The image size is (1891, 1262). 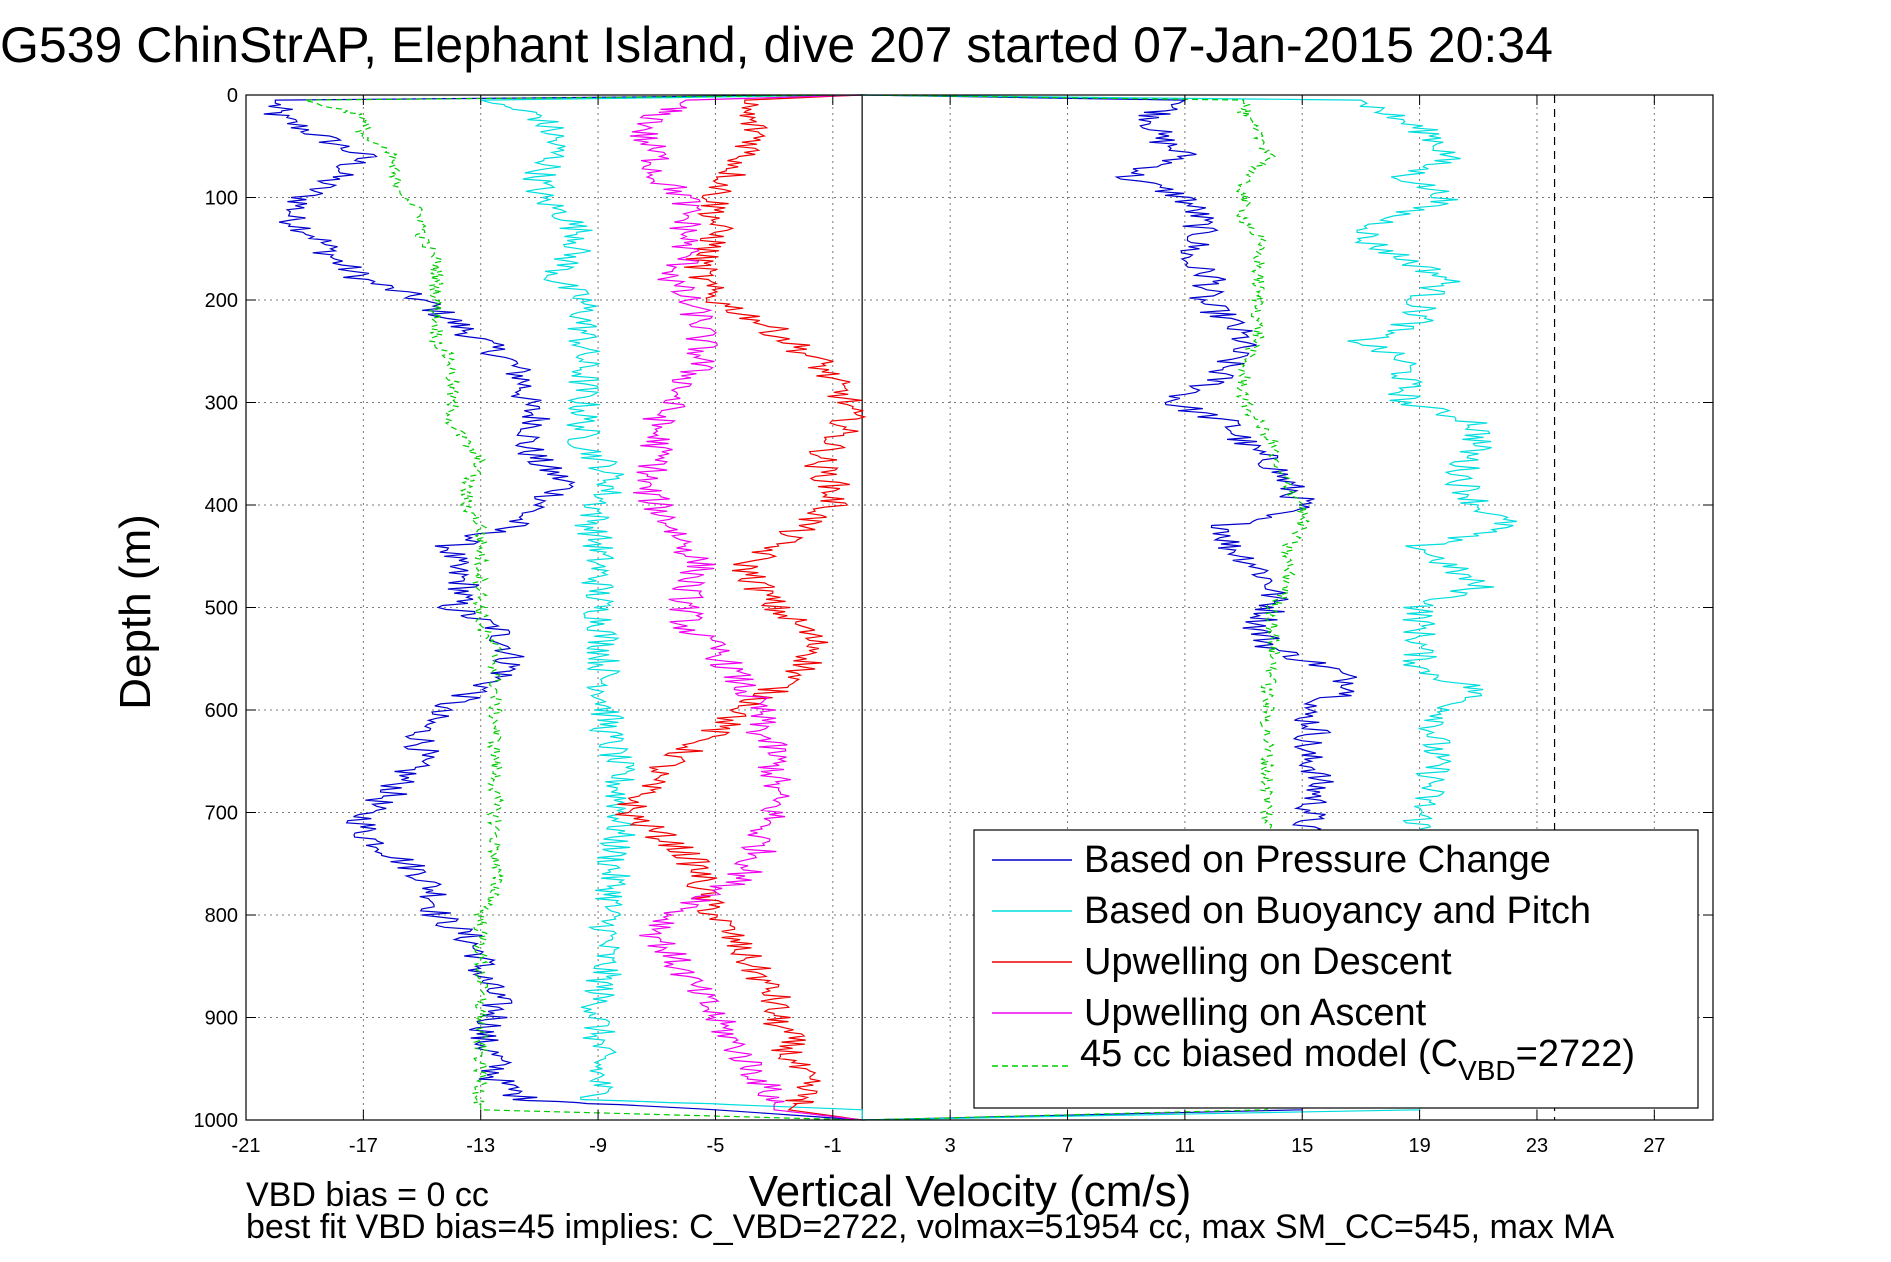 What do you see at coordinates (1317, 860) in the screenshot?
I see `legend-label-pressure: Based on Pressure Change` at bounding box center [1317, 860].